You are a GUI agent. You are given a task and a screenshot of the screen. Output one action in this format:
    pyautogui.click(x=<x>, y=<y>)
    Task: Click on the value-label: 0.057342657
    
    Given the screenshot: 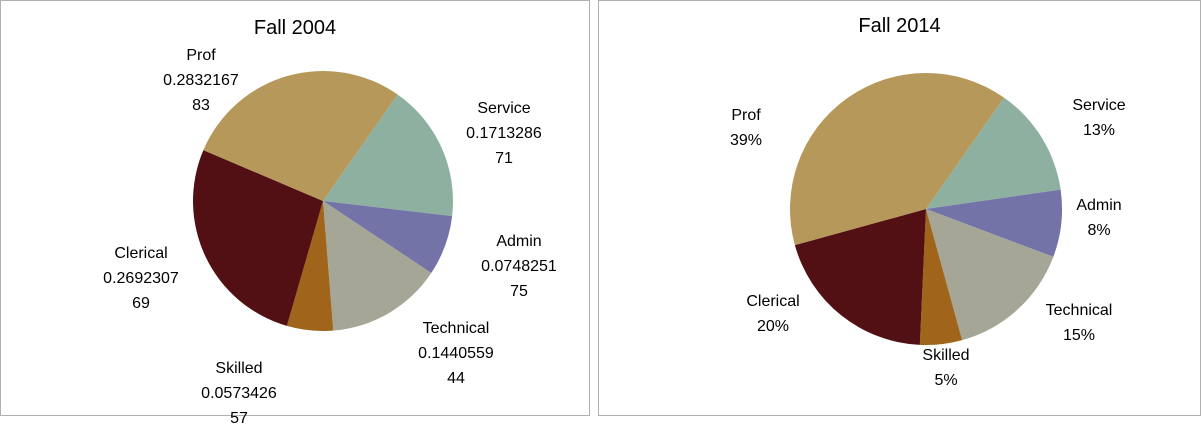 What is the action you would take?
    pyautogui.click(x=239, y=406)
    